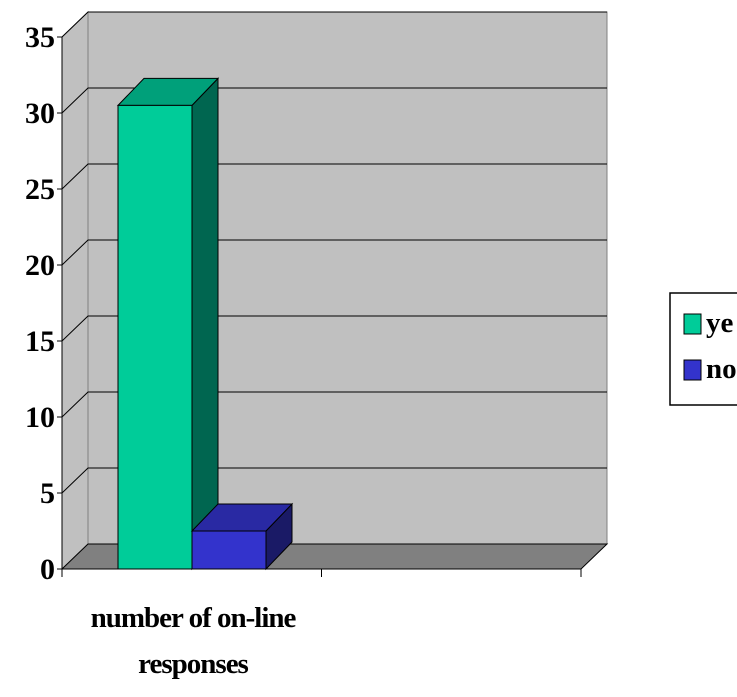 Image resolution: width=737 pixels, height=697 pixels. I want to click on y-tick-label: 10, so click(40, 417).